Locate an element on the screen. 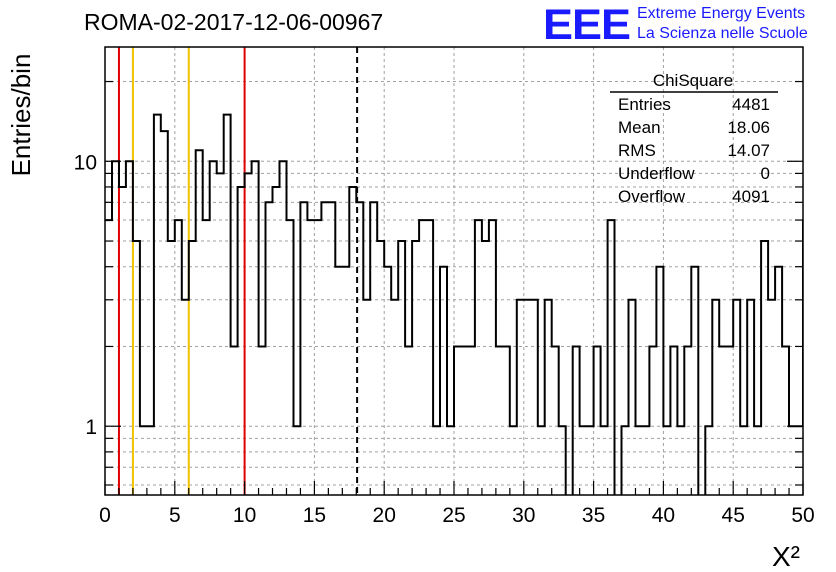 The height and width of the screenshot is (572, 836). x-tick-label: 15 is located at coordinates (314, 515).